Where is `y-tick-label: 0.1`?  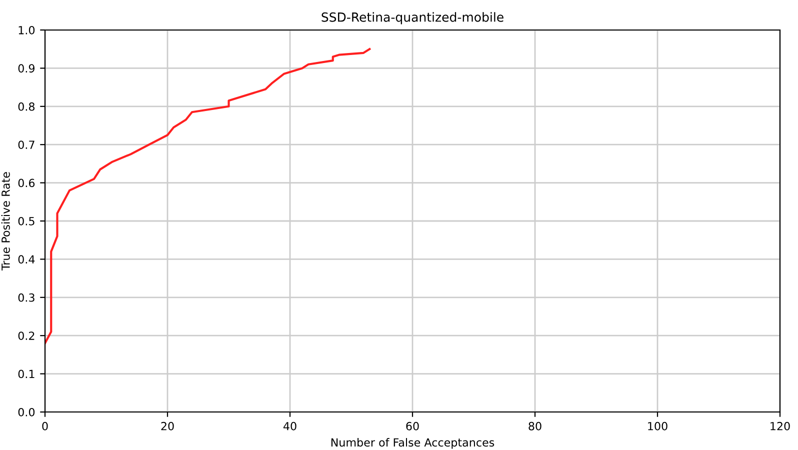 y-tick-label: 0.1 is located at coordinates (26, 374).